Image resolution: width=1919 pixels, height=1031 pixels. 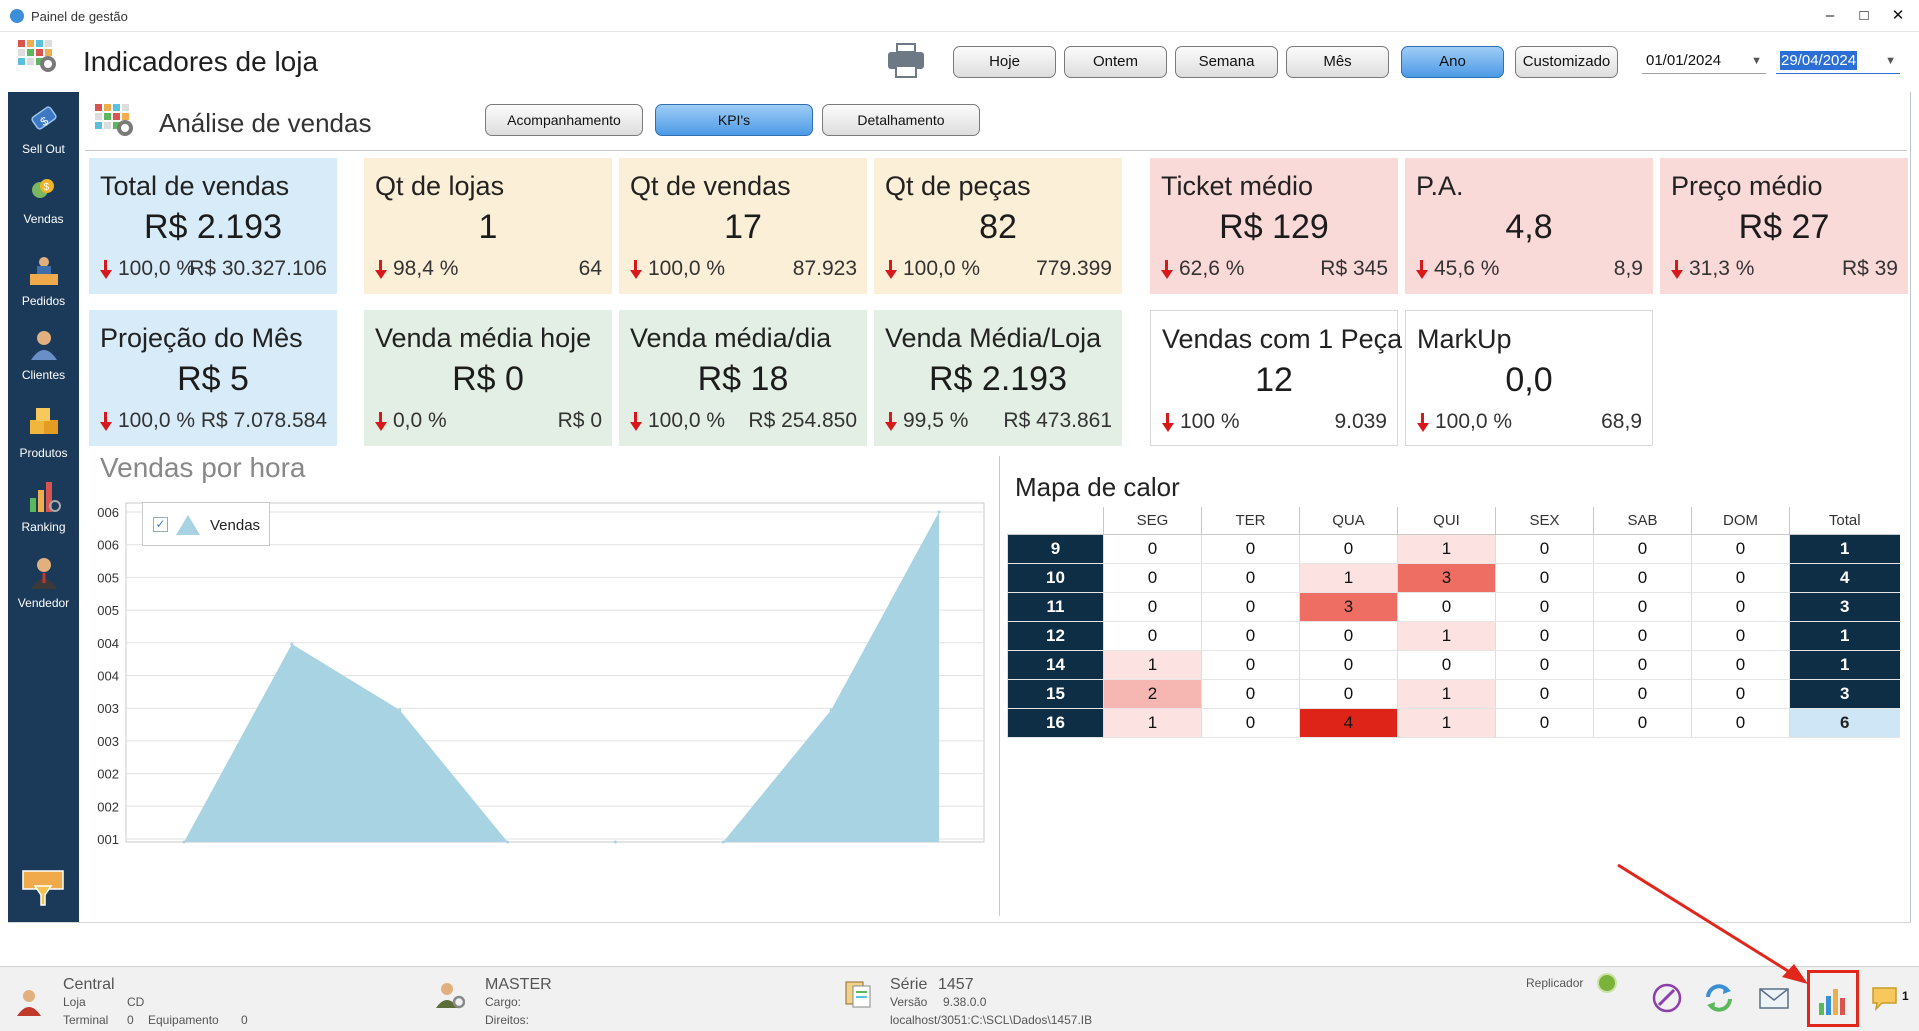 I want to click on arrow-down-icon, so click(x=636, y=422).